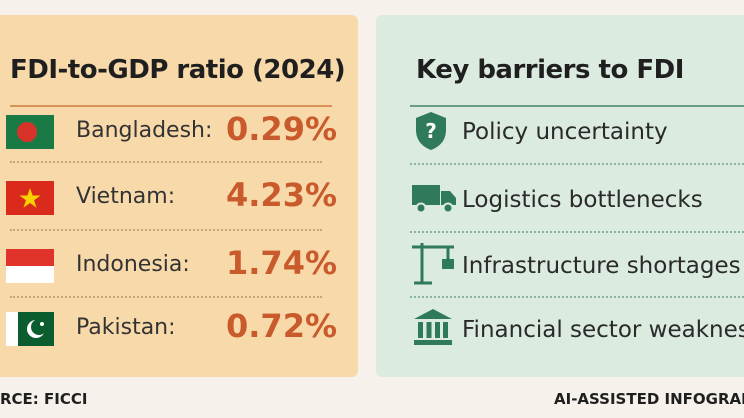 The width and height of the screenshot is (744, 418). What do you see at coordinates (282, 129) in the screenshot?
I see `ratio-value: 0.29%` at bounding box center [282, 129].